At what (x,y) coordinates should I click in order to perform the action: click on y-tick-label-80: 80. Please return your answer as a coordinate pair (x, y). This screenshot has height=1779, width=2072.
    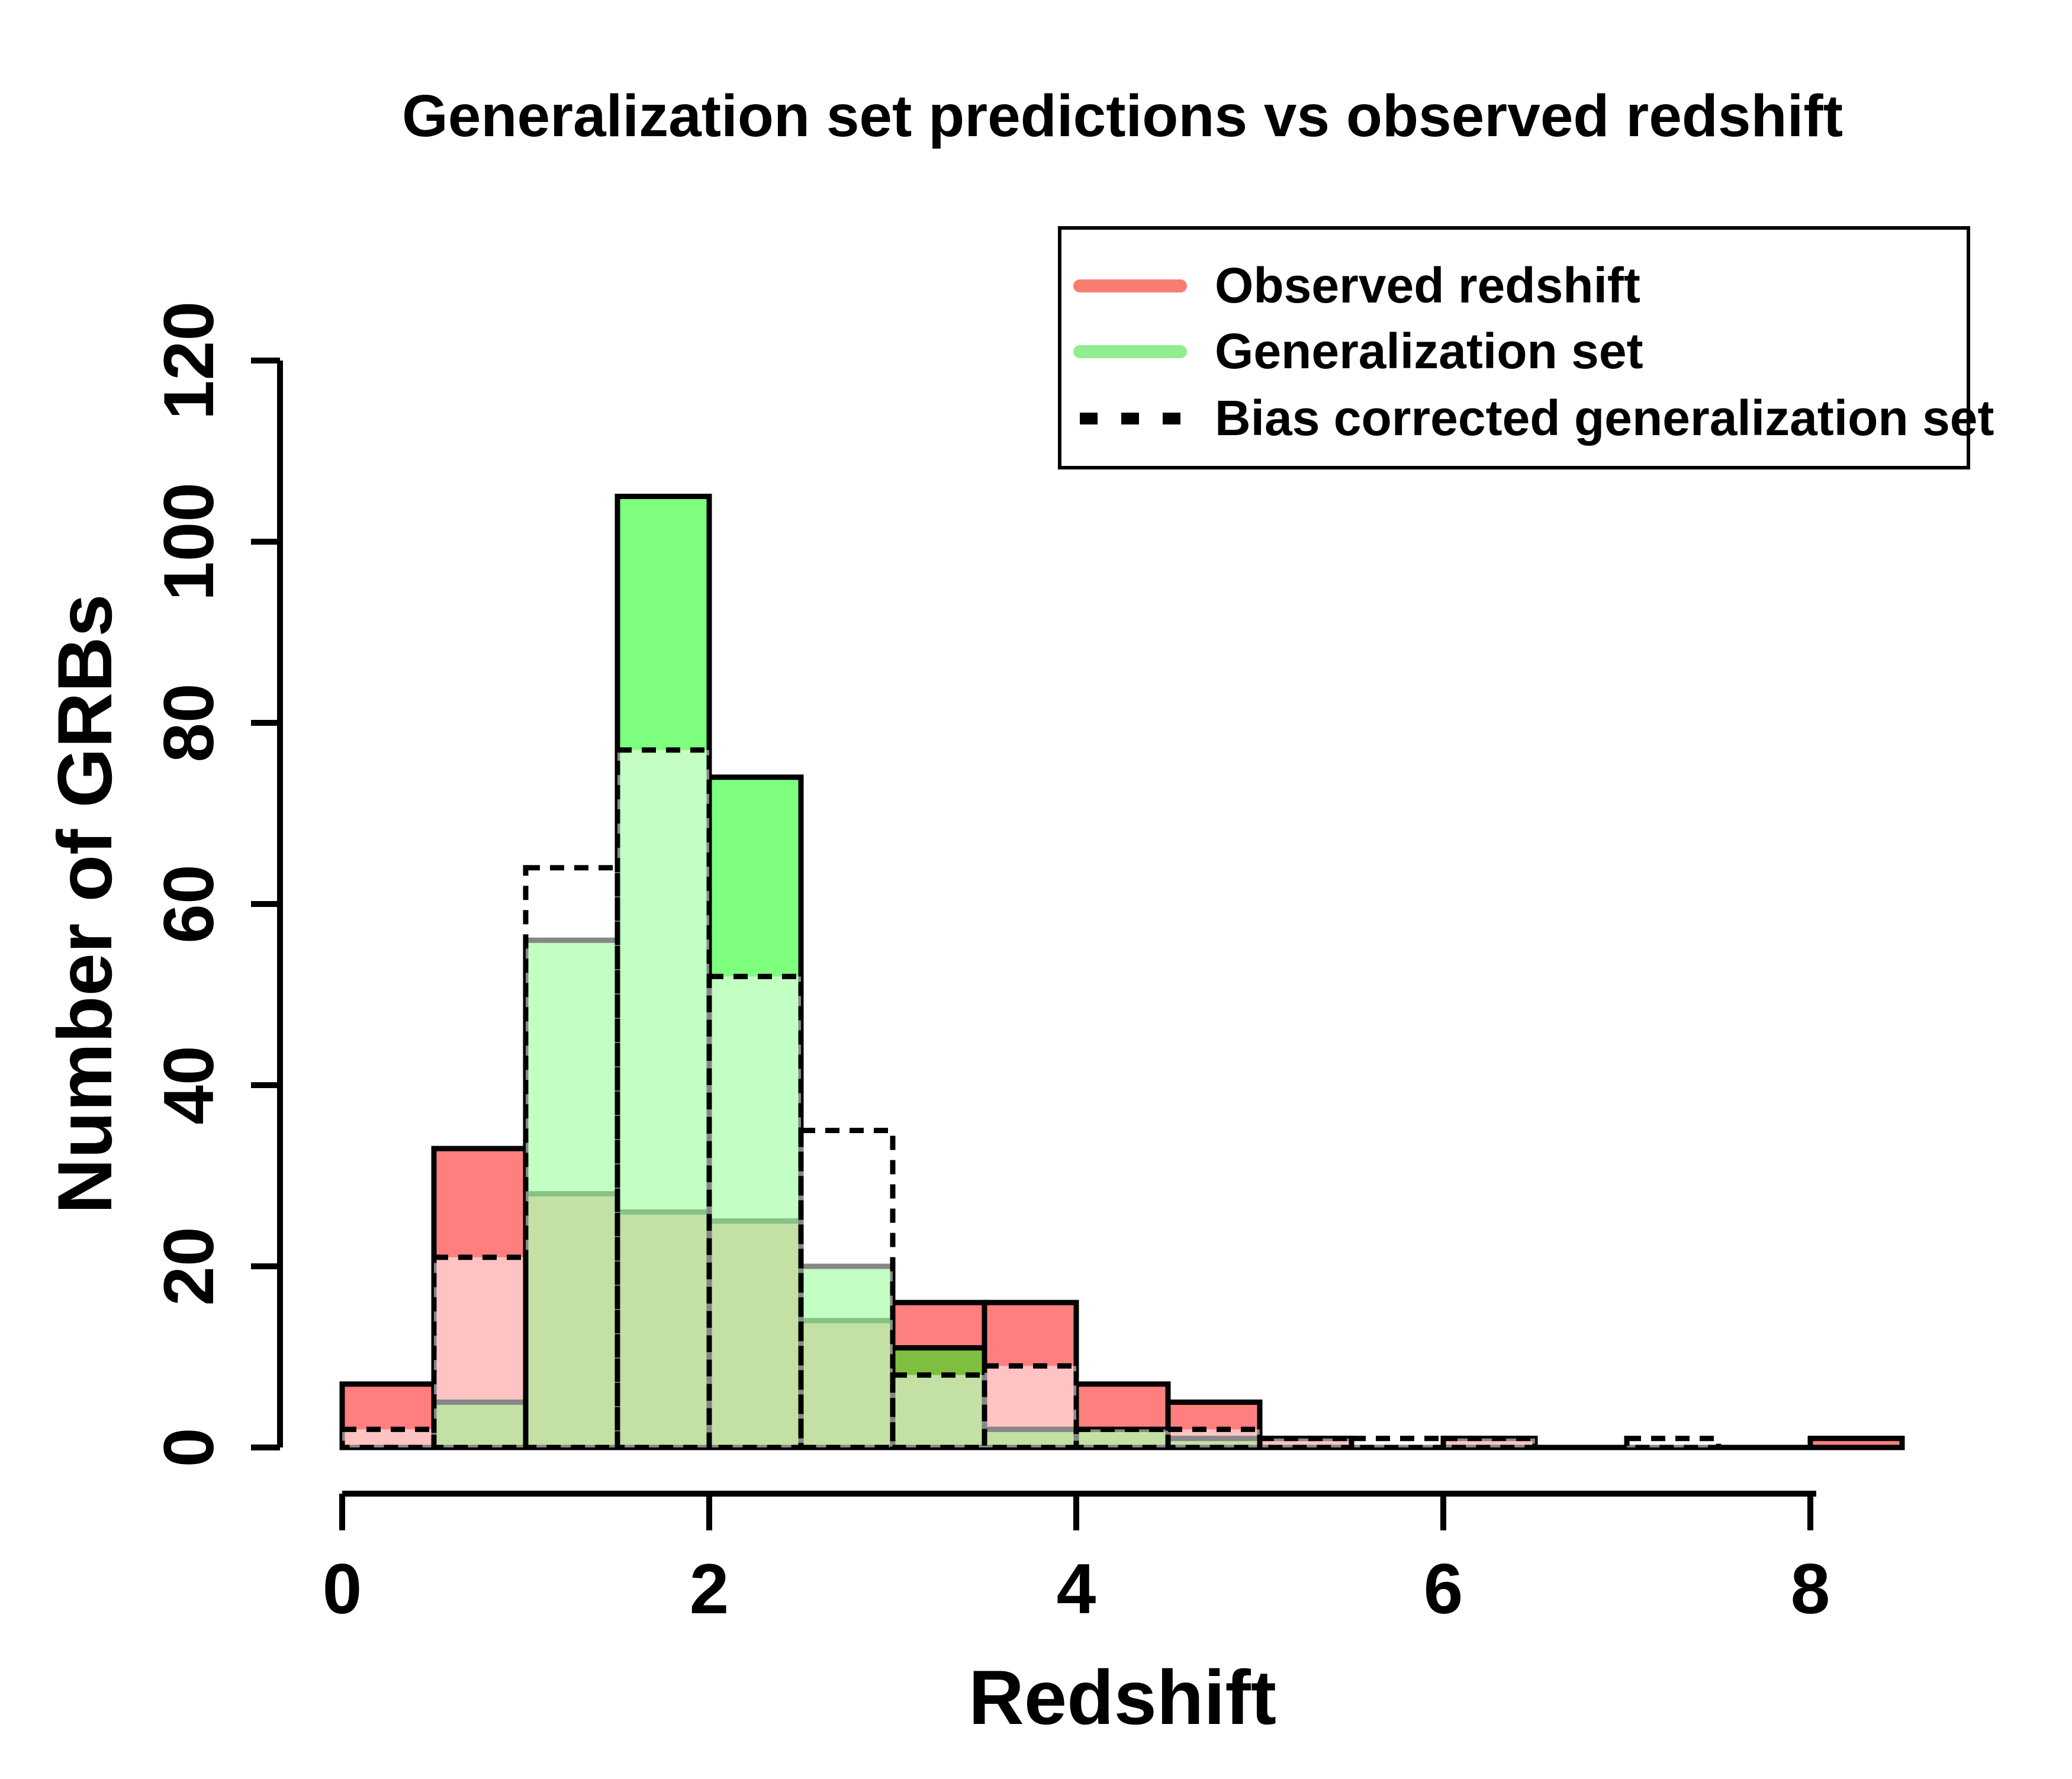
    Looking at the image, I should click on (189, 722).